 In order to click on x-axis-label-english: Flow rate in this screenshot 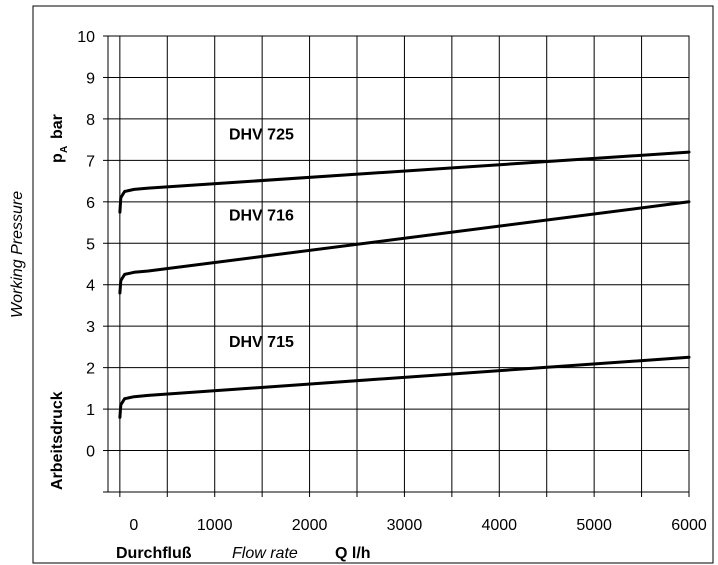, I will do `click(265, 553)`.